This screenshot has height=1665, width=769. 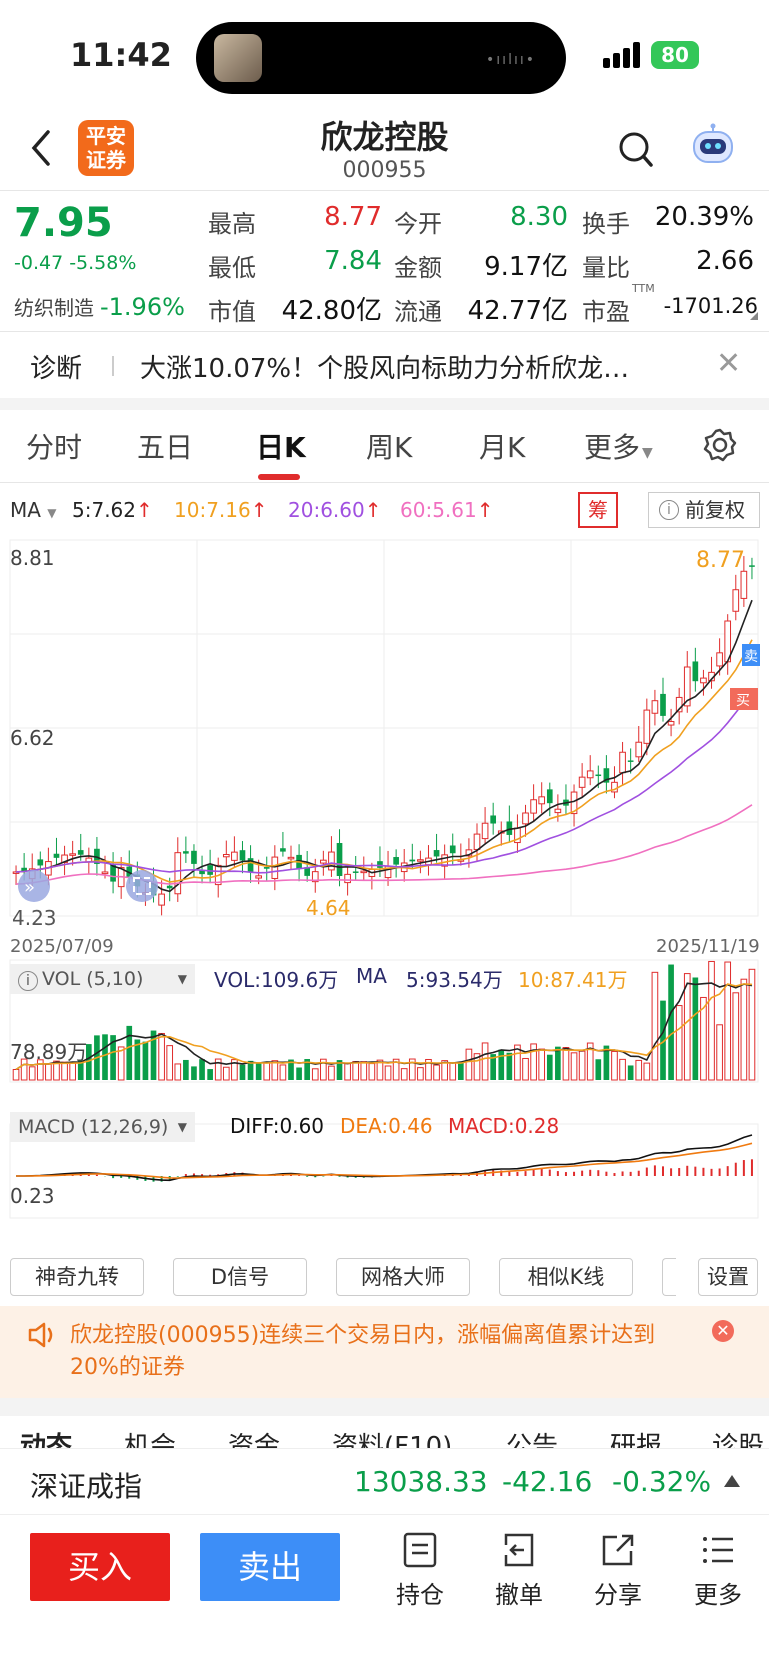 What do you see at coordinates (100, 1567) in the screenshot?
I see `buy-button: 买入` at bounding box center [100, 1567].